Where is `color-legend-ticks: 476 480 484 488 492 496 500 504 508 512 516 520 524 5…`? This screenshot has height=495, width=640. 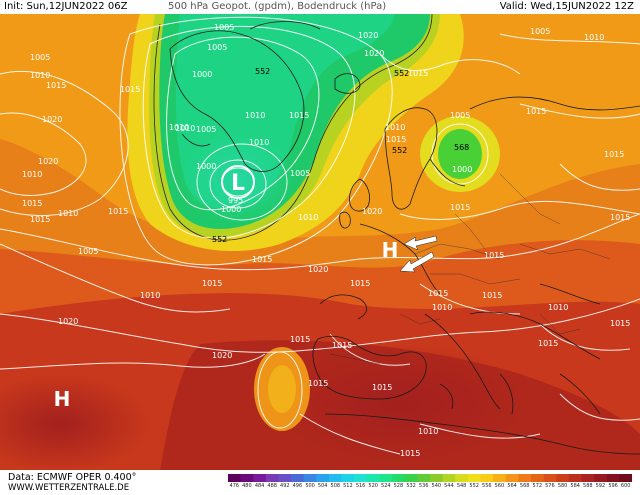
color-legend-ticks: 476 480 484 488 492 496 500 504 508 512 516 520 524 5… is located at coordinates (430, 488).